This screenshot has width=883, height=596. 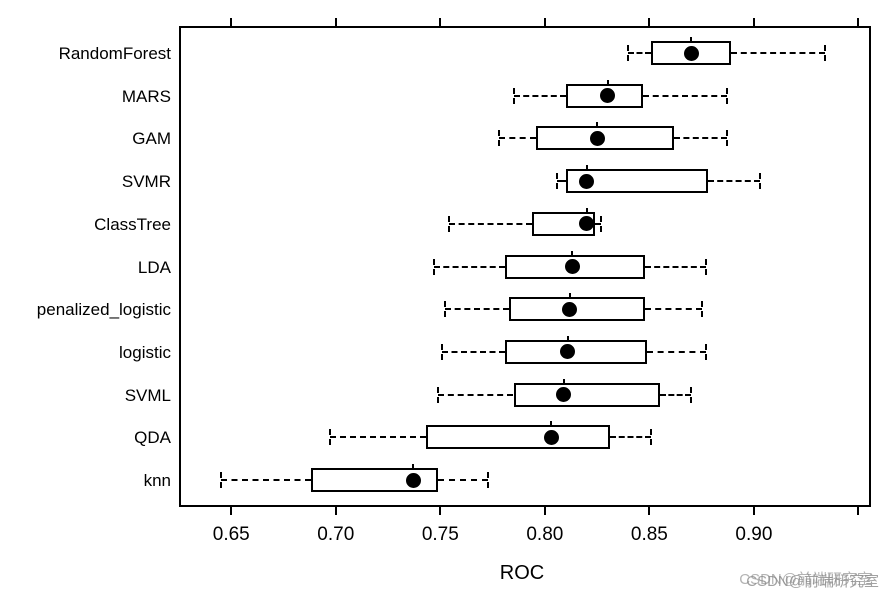 What do you see at coordinates (377, 437) in the screenshot?
I see `whisker-low-qda` at bounding box center [377, 437].